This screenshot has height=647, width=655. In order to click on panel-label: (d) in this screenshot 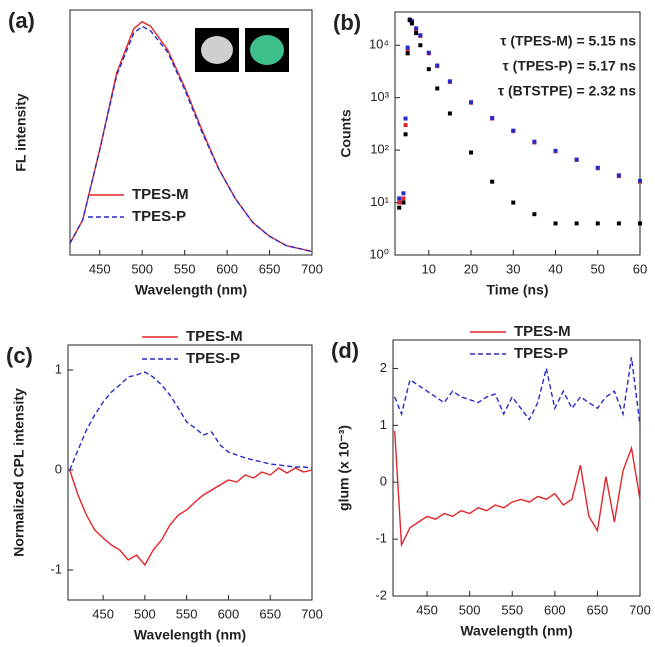, I will do `click(345, 350)`.